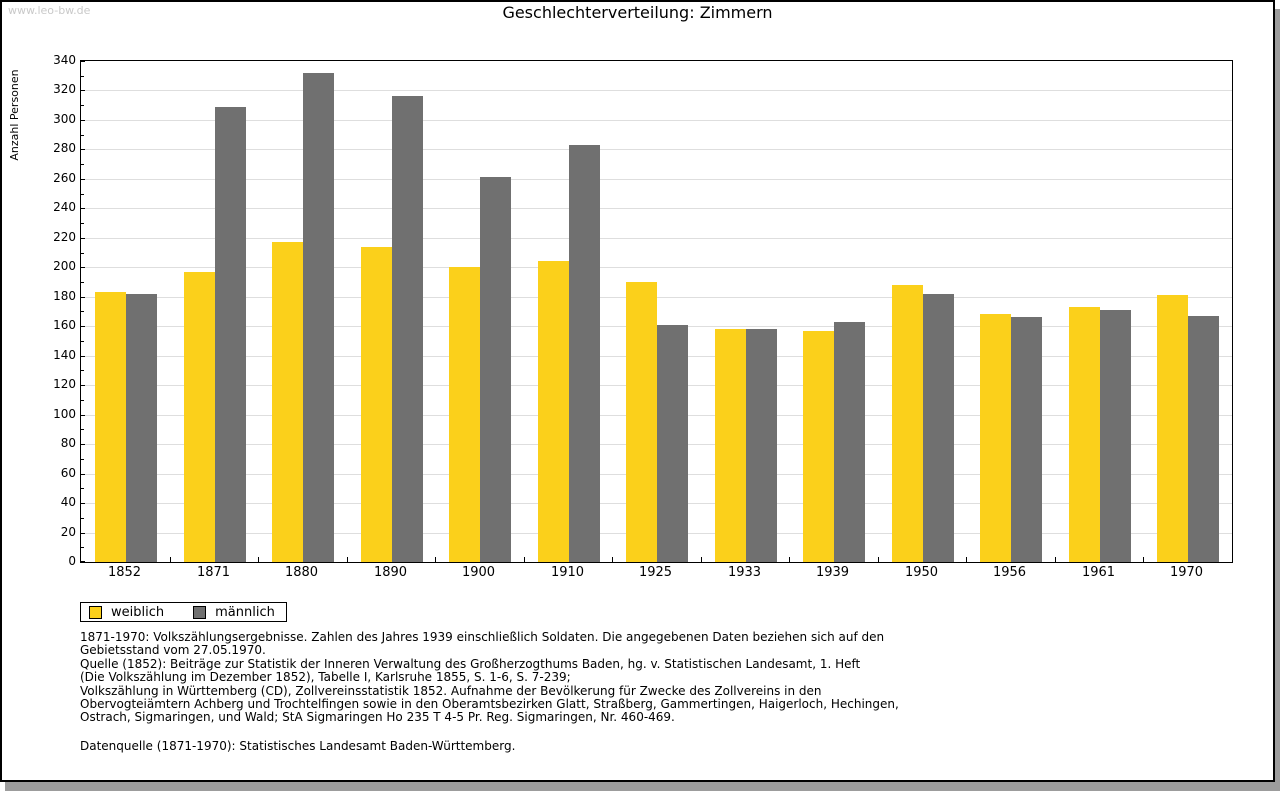  I want to click on x-ticklabel-1956: 1956, so click(1009, 572).